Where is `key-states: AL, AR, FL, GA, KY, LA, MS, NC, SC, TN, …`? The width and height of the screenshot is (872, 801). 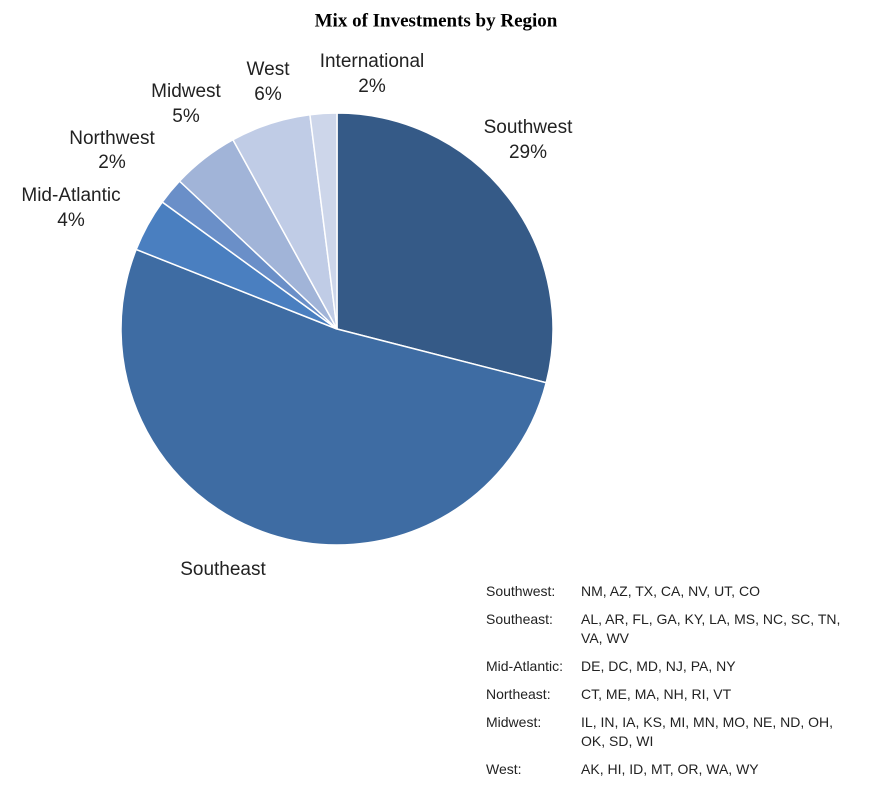 key-states: AL, AR, FL, GA, KY, LA, MS, NC, SC, TN, … is located at coordinates (711, 628).